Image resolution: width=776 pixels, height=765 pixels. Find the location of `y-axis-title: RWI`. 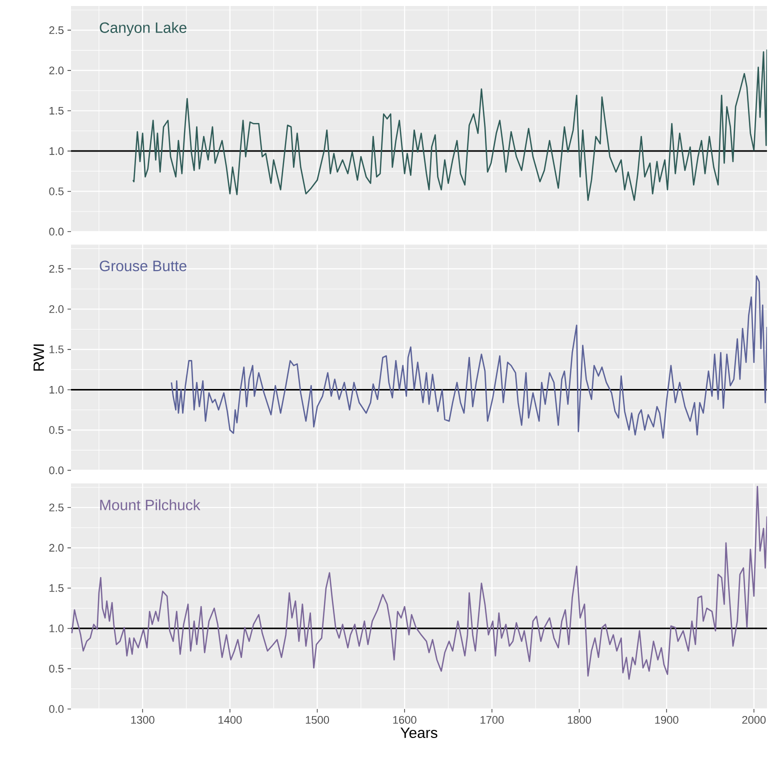

y-axis-title: RWI is located at coordinates (39, 357).